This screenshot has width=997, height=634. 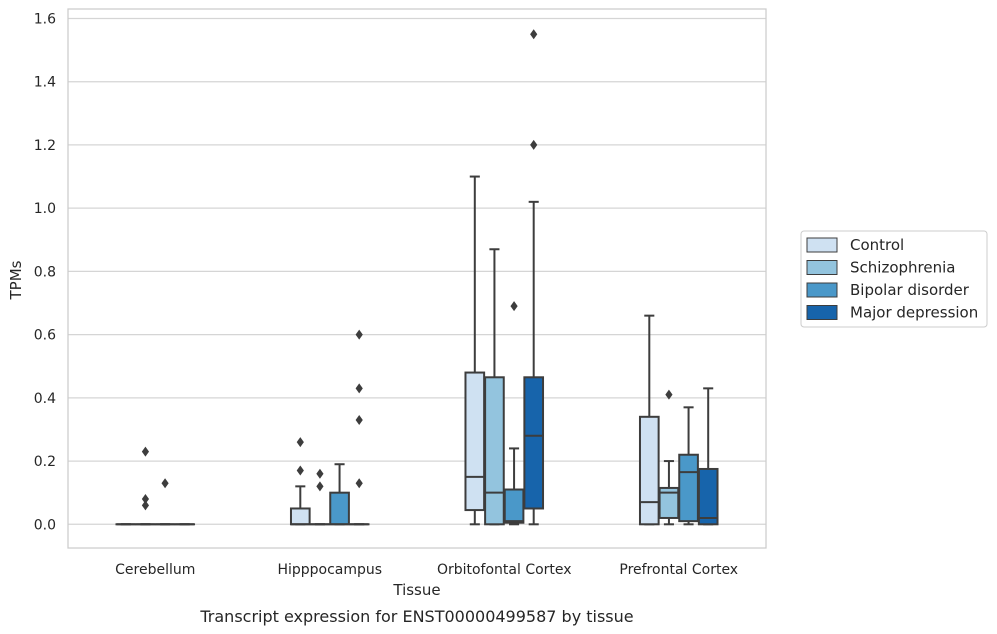 What do you see at coordinates (877, 245) in the screenshot?
I see `legend-label: Control` at bounding box center [877, 245].